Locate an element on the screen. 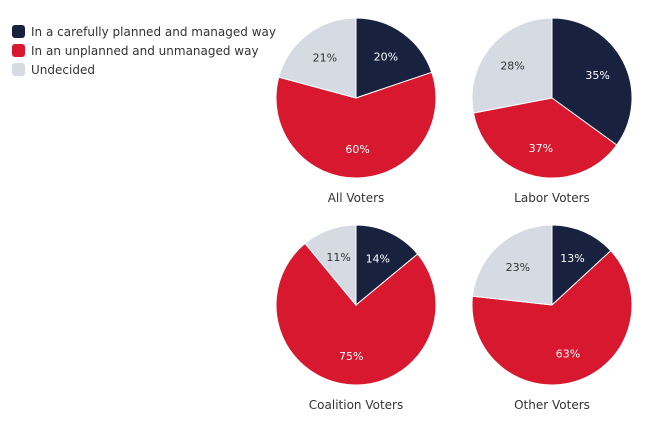 The width and height of the screenshot is (650, 424). data-label-coalition-voters-planned: 14% is located at coordinates (378, 259).